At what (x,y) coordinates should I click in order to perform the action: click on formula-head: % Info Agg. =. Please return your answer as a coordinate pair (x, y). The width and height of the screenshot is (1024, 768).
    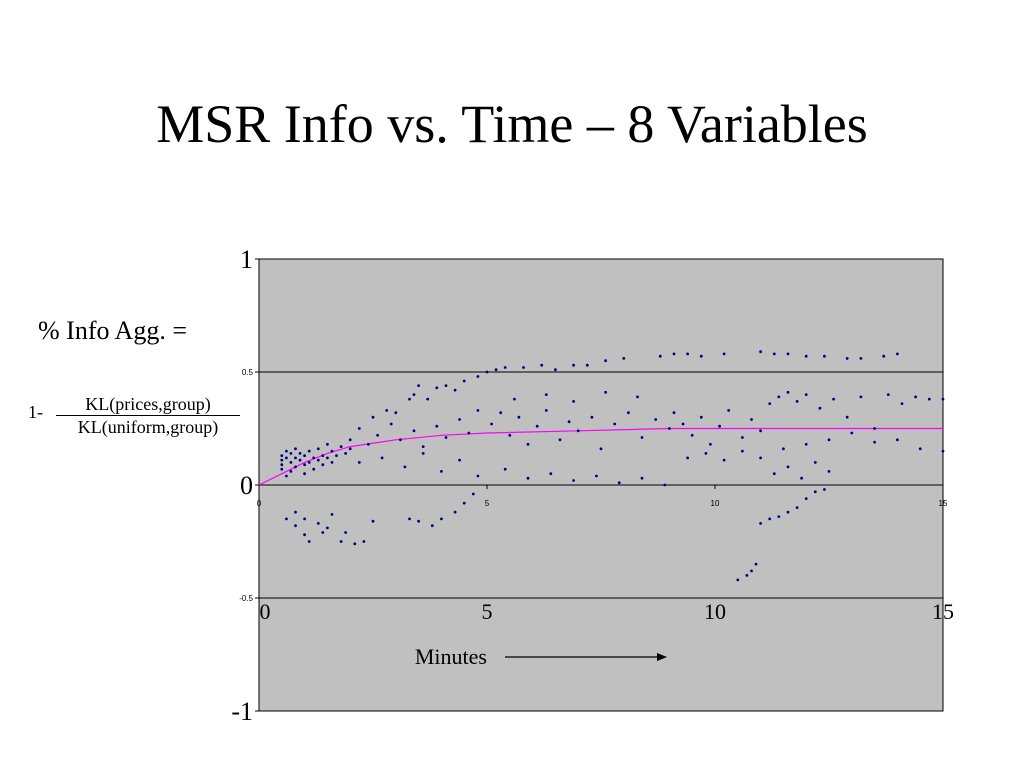
    Looking at the image, I should click on (112, 330).